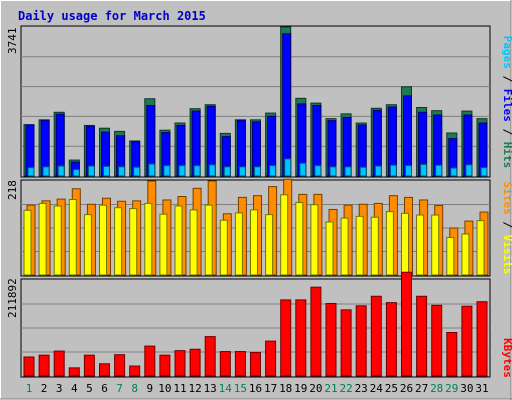 Image resolution: width=512 pixels, height=400 pixels. Describe the element at coordinates (506, 132) in the screenshot. I see `hits-panel-label-part-3: /` at that location.